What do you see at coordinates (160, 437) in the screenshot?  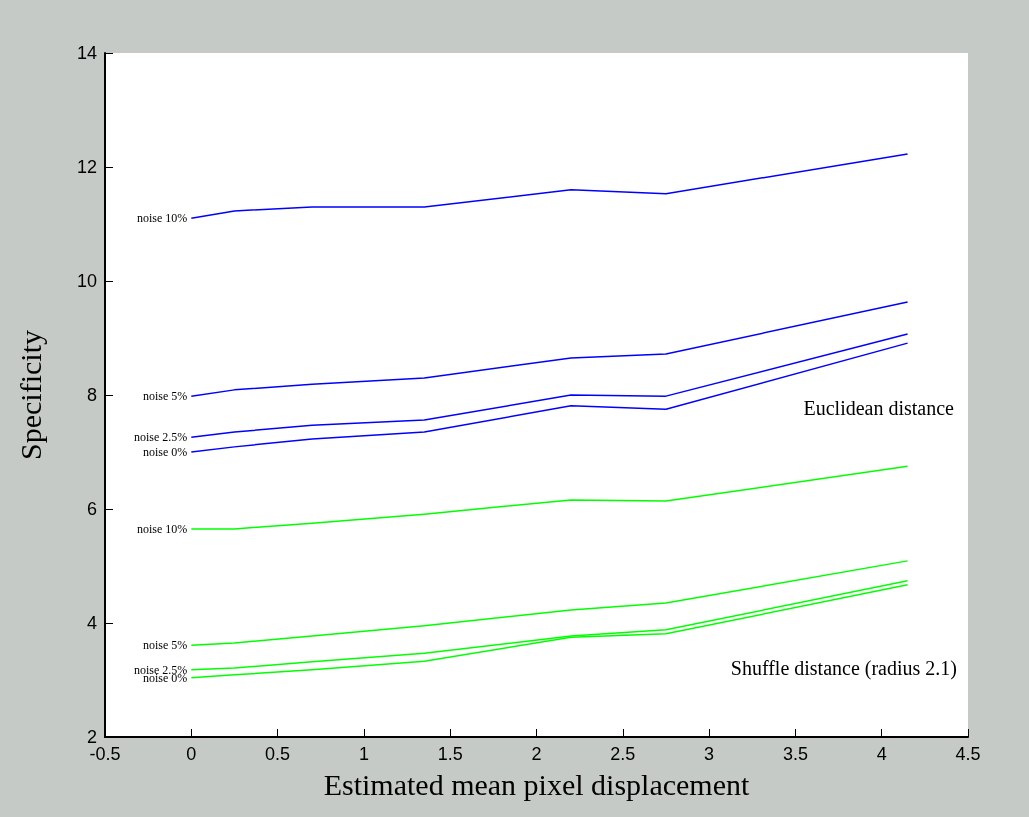 I see `series-label: noise 2.5%` at bounding box center [160, 437].